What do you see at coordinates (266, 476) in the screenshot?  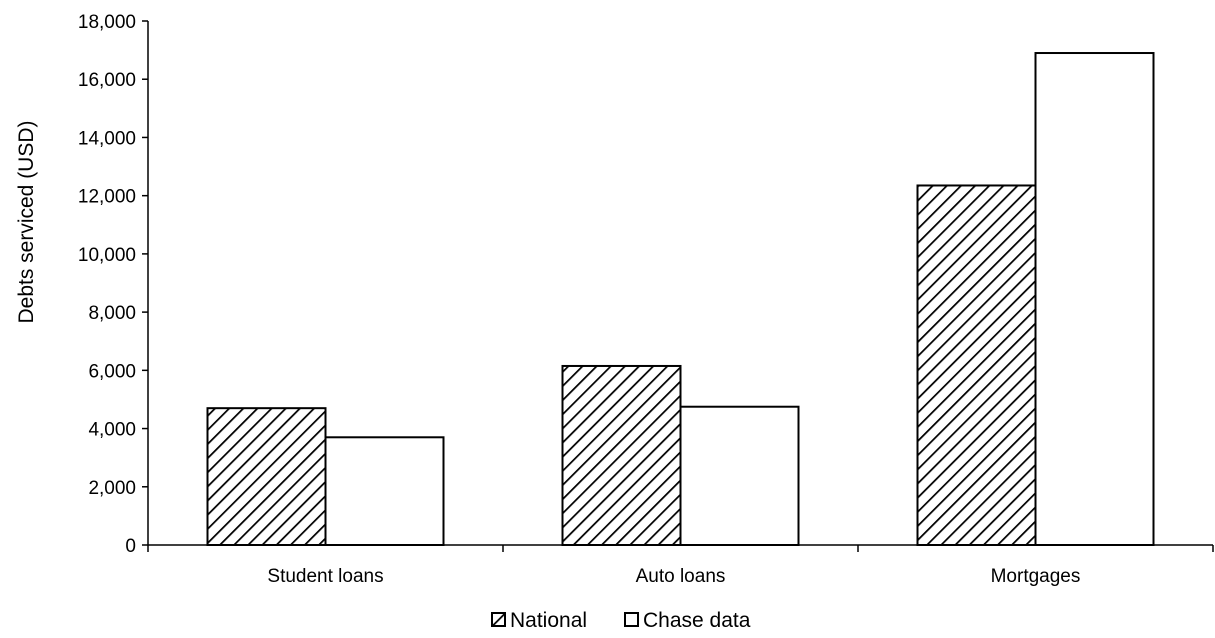 I see `bar-national-student-loans` at bounding box center [266, 476].